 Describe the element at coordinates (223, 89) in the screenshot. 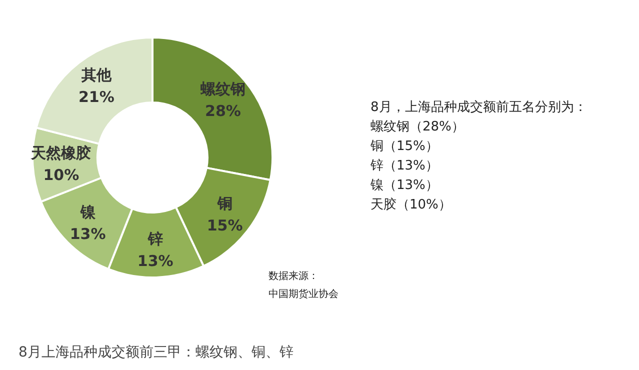

I see `slice-label: 螺纹钢` at that location.